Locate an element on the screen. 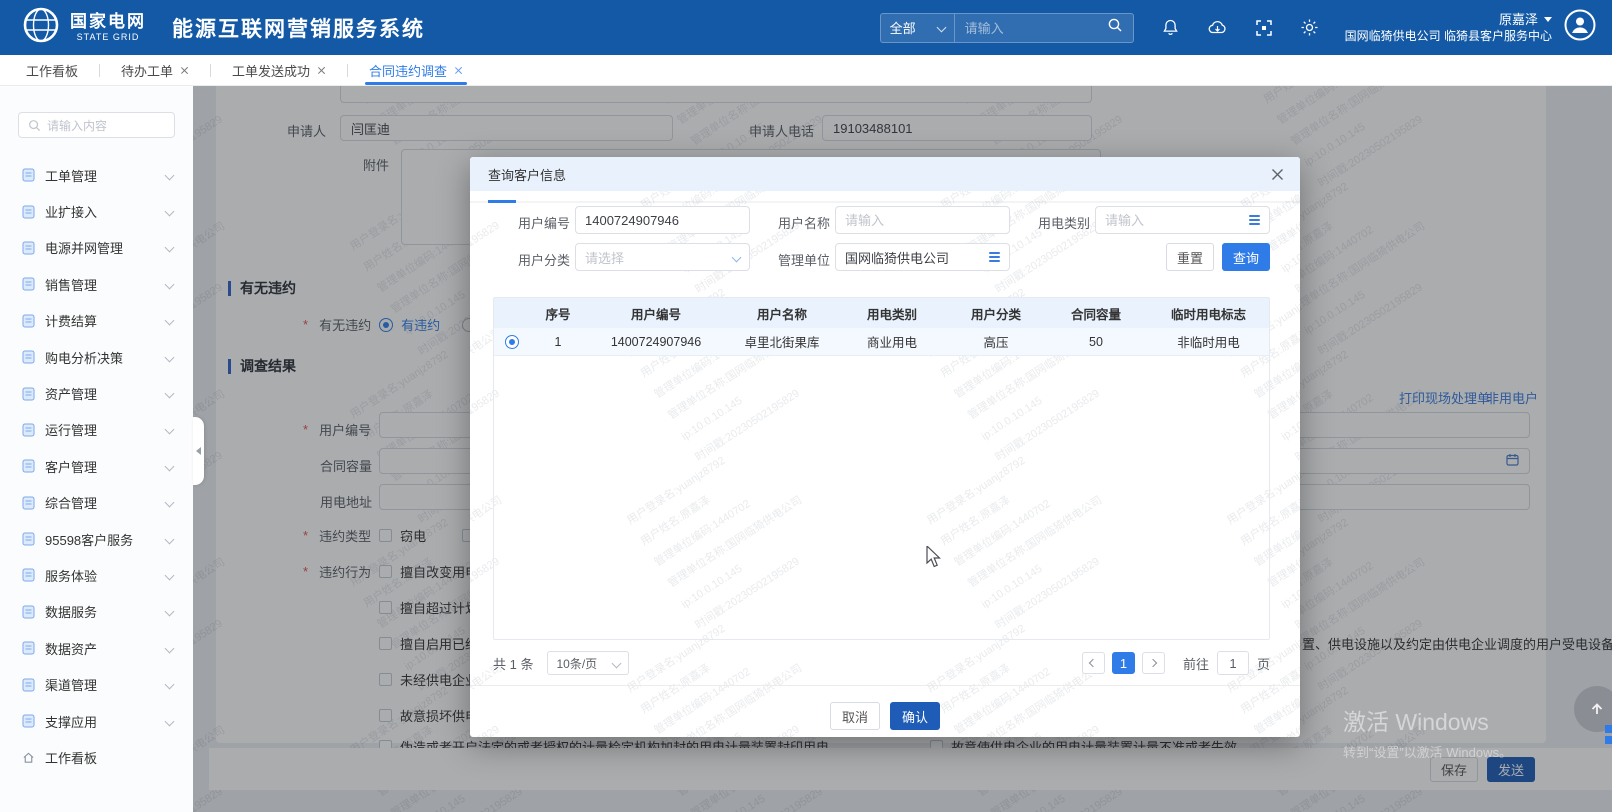  sidebar-item-order-mgmt: 工单管理 is located at coordinates (96, 175).